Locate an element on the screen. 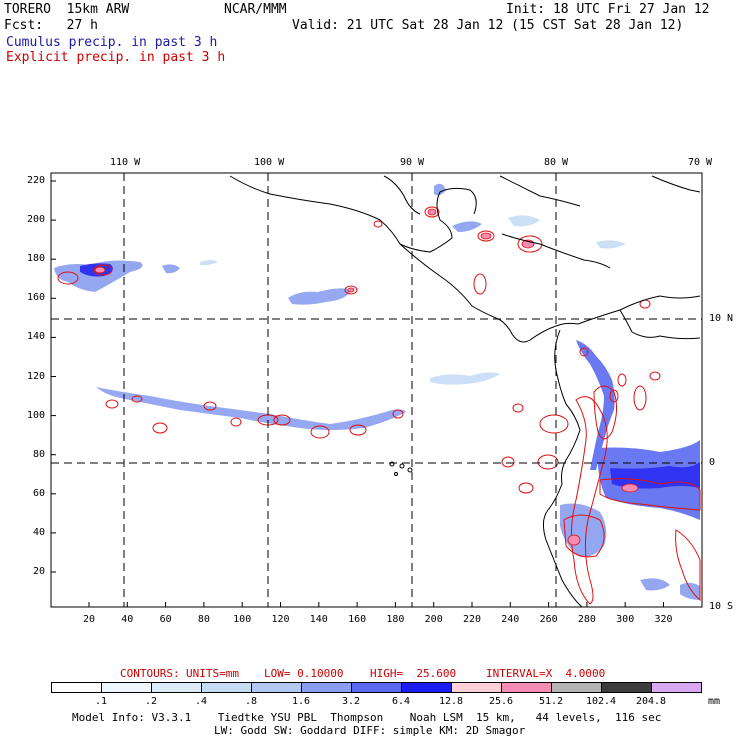 The image size is (740, 740). contour-label: CONTOURS: is located at coordinates (150, 673).